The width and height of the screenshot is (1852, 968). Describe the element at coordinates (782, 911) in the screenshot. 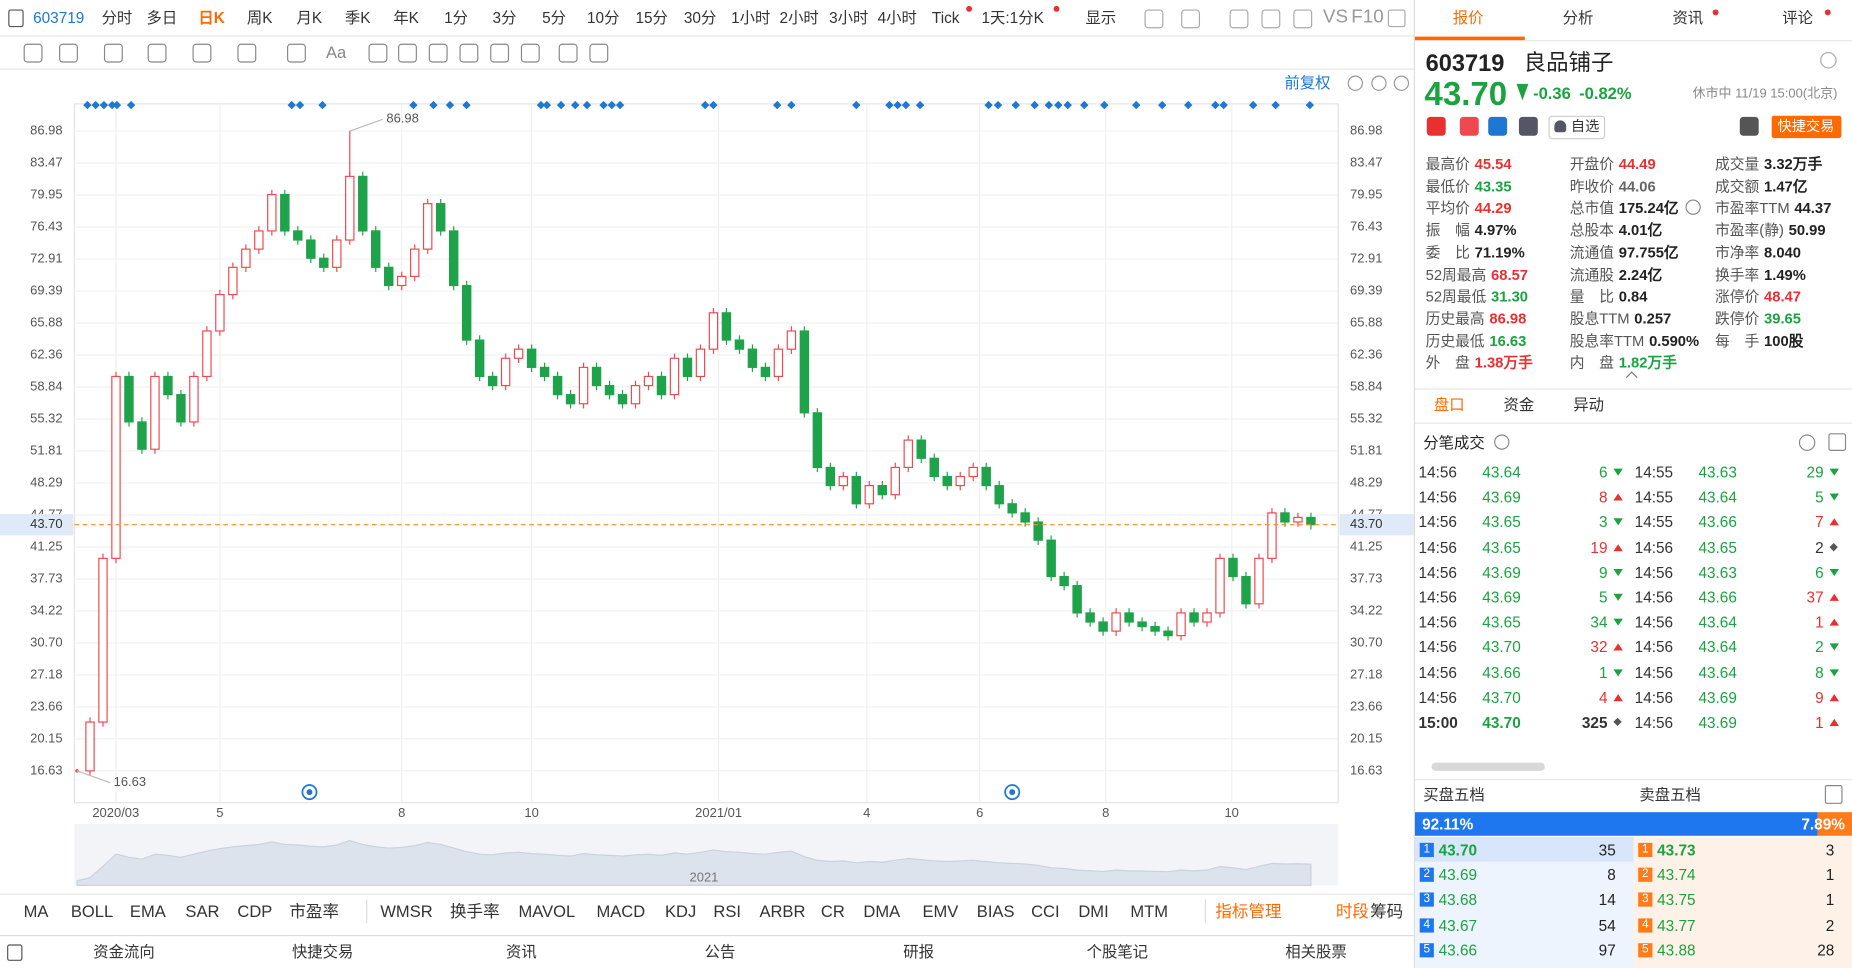

I see `indicator-tab: ARBR` at that location.